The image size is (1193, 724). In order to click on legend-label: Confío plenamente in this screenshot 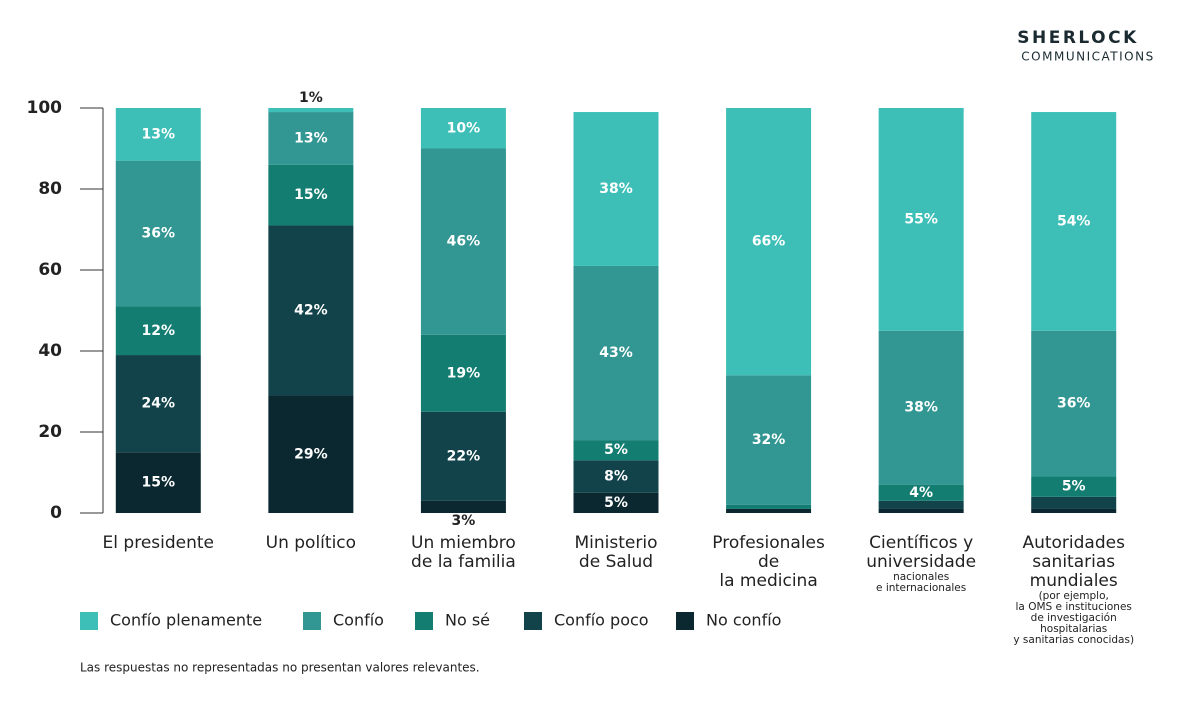, I will do `click(186, 620)`.